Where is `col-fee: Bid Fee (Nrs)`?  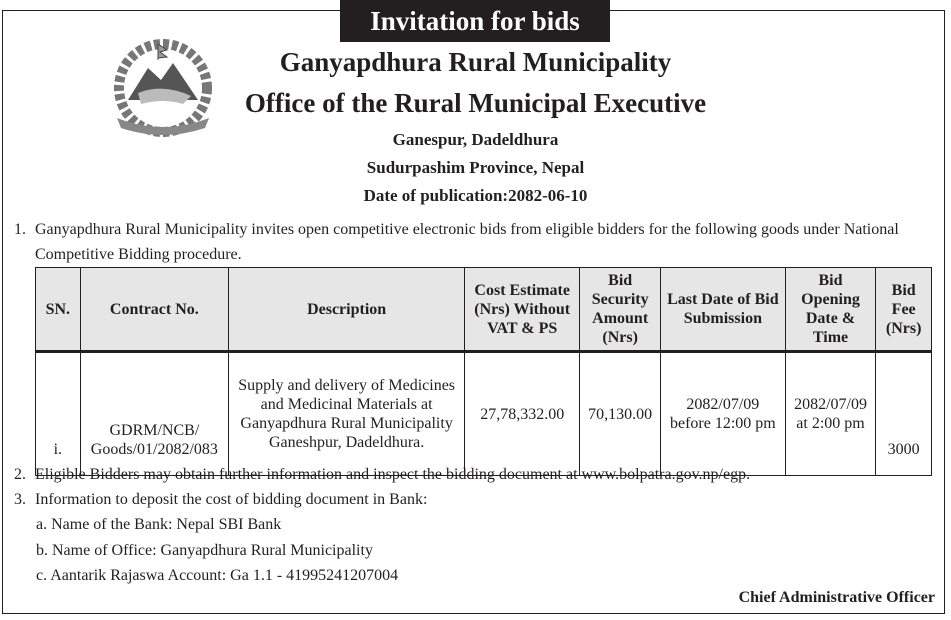
col-fee: Bid Fee (Nrs) is located at coordinates (903, 309).